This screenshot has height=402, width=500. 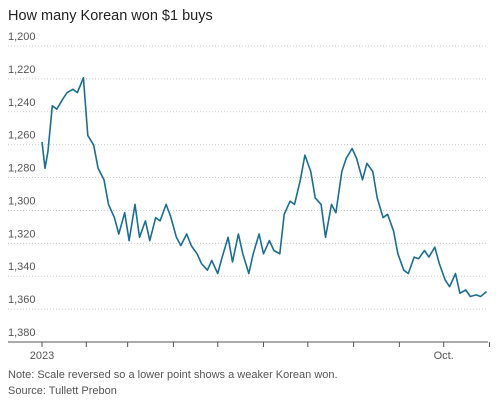 What do you see at coordinates (42, 356) in the screenshot?
I see `x-tick-label: 2023` at bounding box center [42, 356].